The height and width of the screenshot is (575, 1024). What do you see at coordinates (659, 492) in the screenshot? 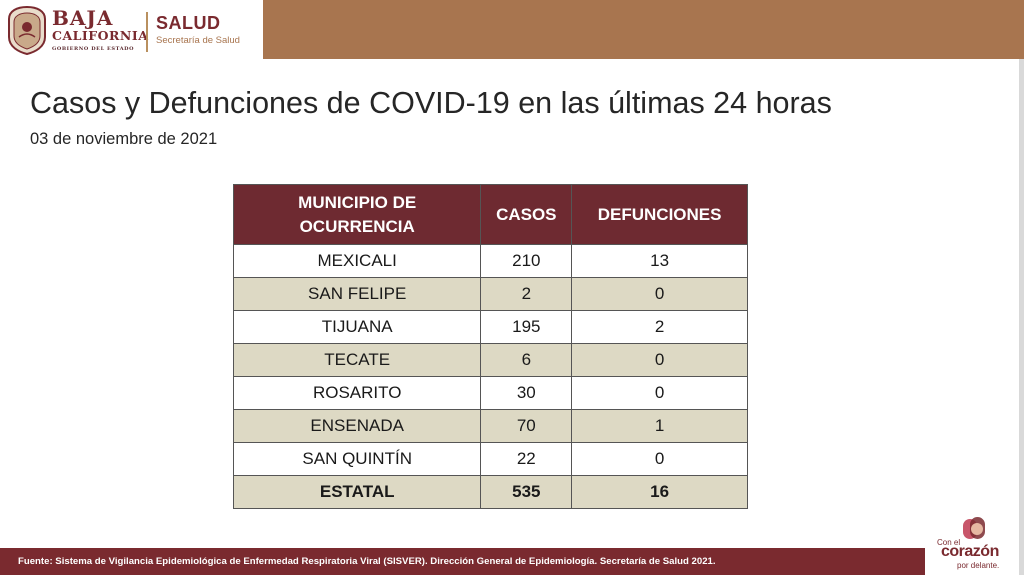
I see `cell-total-defunciones: 16` at bounding box center [659, 492].